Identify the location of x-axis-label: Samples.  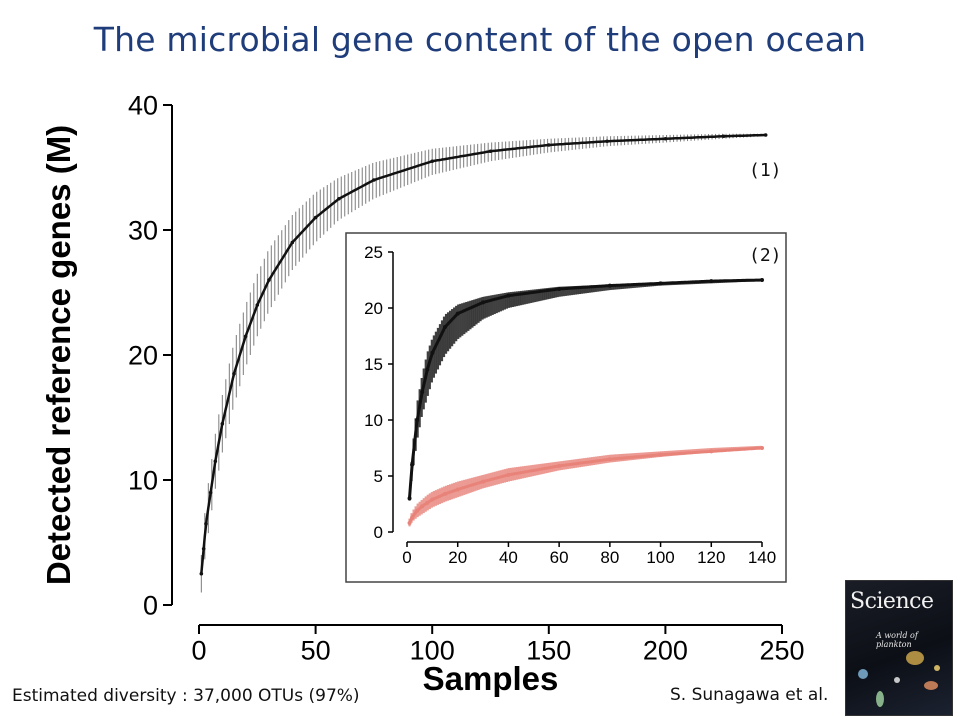
(491, 678).